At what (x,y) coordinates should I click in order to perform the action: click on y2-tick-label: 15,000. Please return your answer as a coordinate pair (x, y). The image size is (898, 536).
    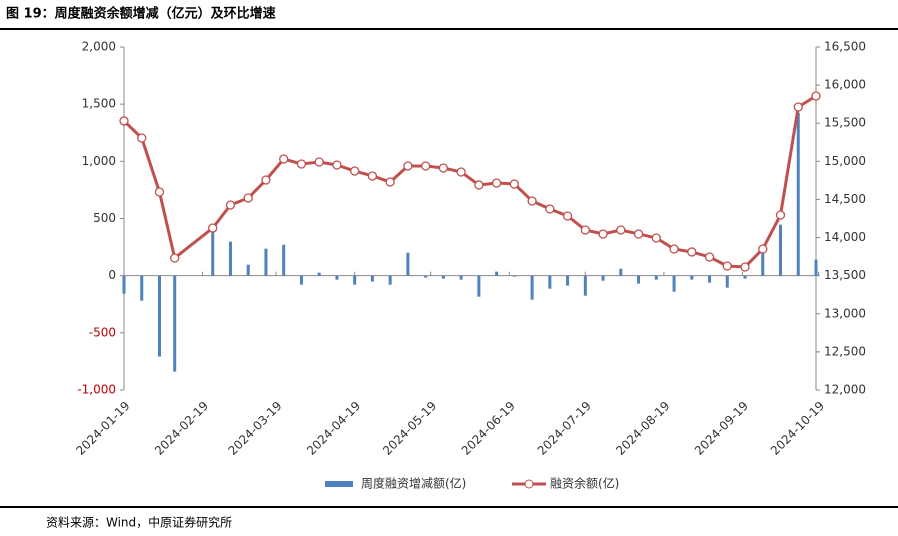
    Looking at the image, I should click on (845, 161).